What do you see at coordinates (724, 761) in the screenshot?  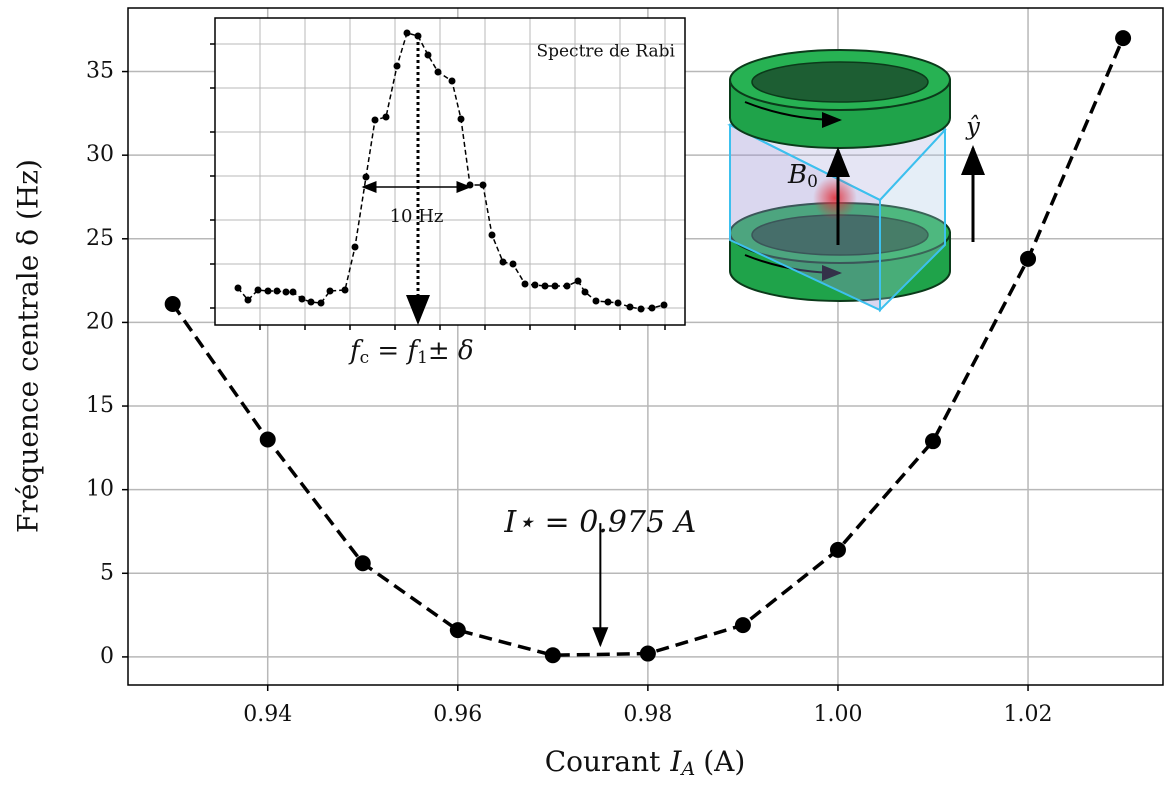 I see `x-label-part: (A)` at bounding box center [724, 761].